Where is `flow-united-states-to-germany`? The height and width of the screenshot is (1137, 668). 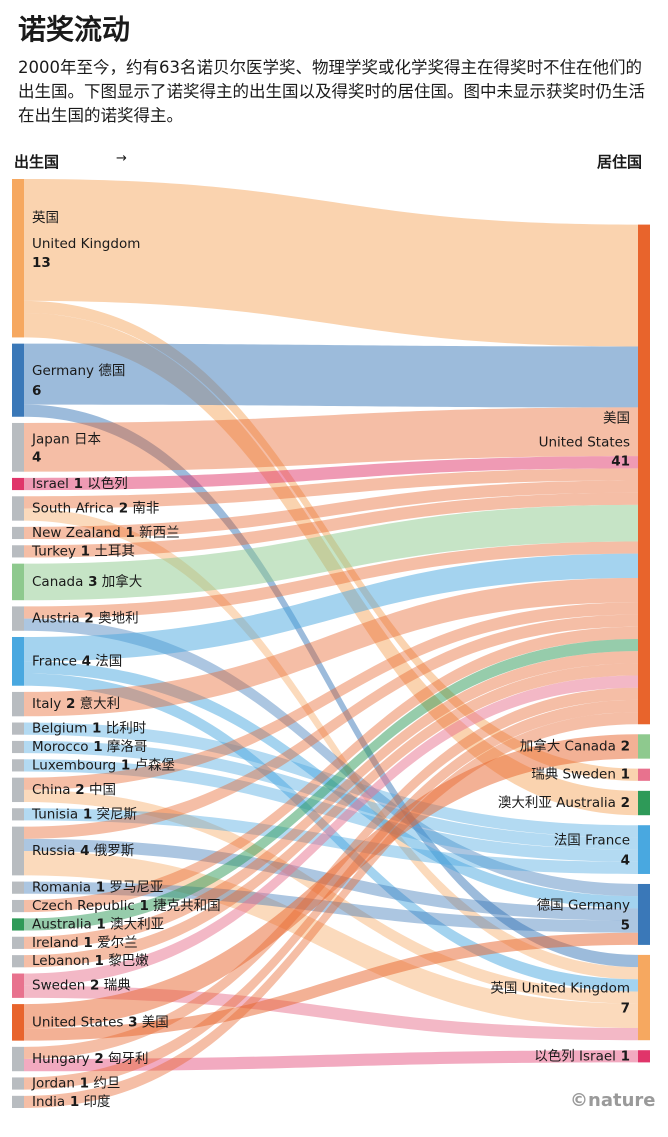 flow-united-states-to-germany is located at coordinates (331, 986).